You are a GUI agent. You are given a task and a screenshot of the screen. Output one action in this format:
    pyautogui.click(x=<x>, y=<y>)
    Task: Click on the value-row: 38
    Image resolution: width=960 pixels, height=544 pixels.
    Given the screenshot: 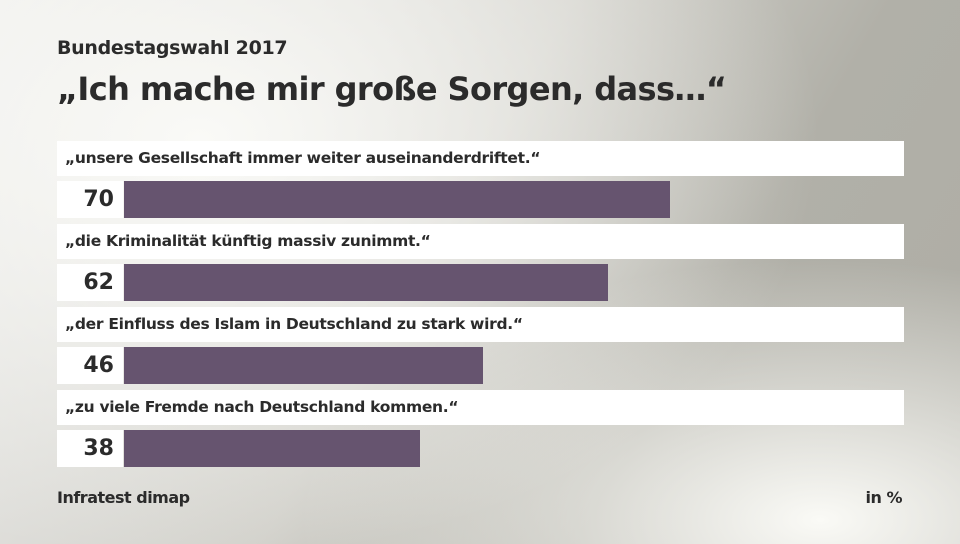 What is the action you would take?
    pyautogui.click(x=480, y=448)
    